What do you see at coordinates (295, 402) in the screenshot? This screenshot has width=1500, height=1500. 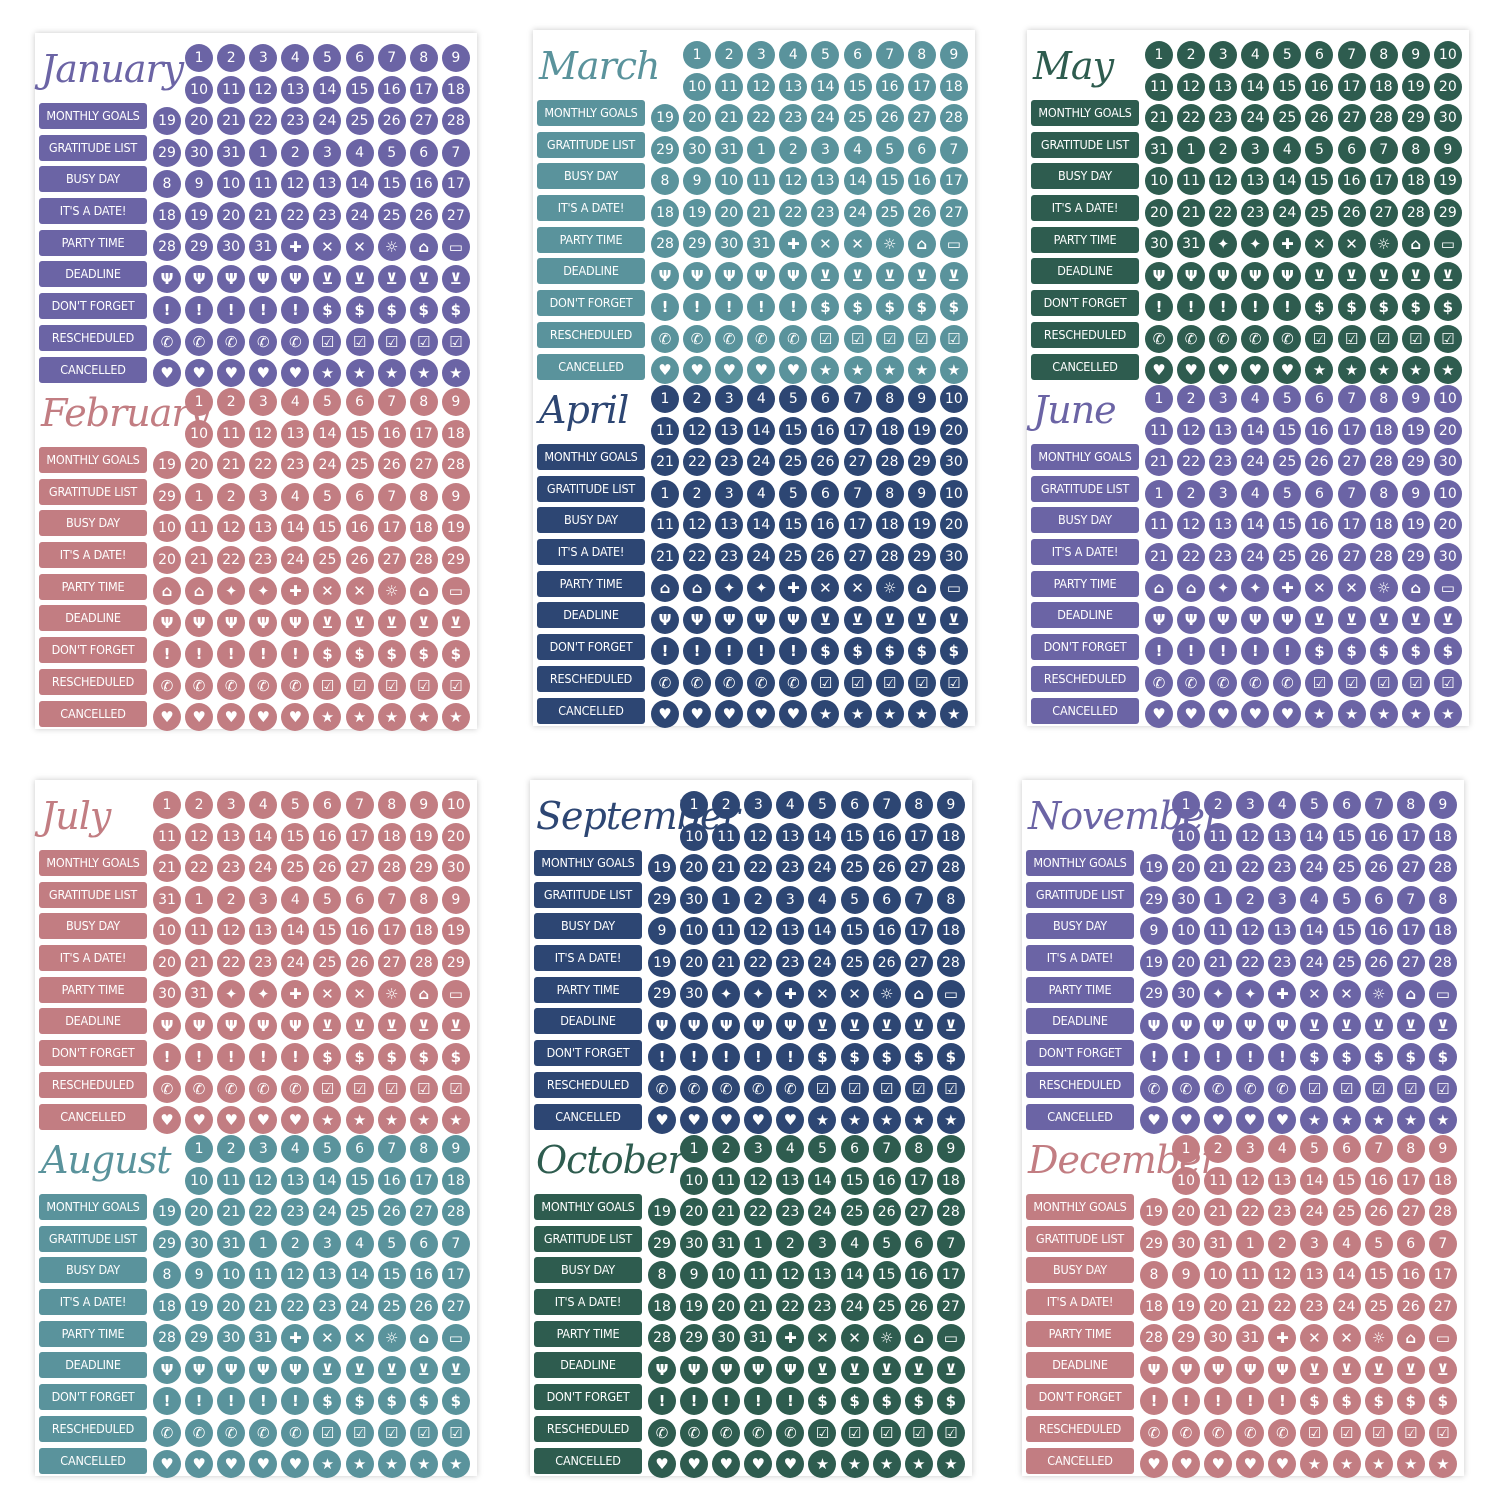 I see `date-sticker: 4` at bounding box center [295, 402].